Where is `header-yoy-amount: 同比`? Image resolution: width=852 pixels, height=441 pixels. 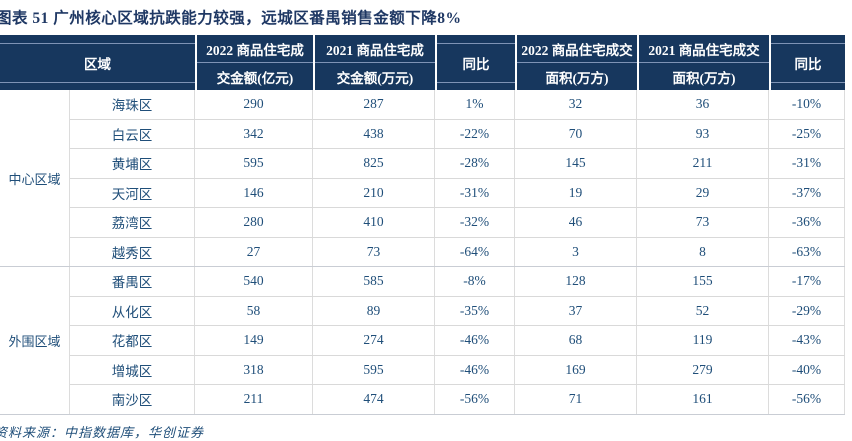 header-yoy-amount: 同比 is located at coordinates (475, 62).